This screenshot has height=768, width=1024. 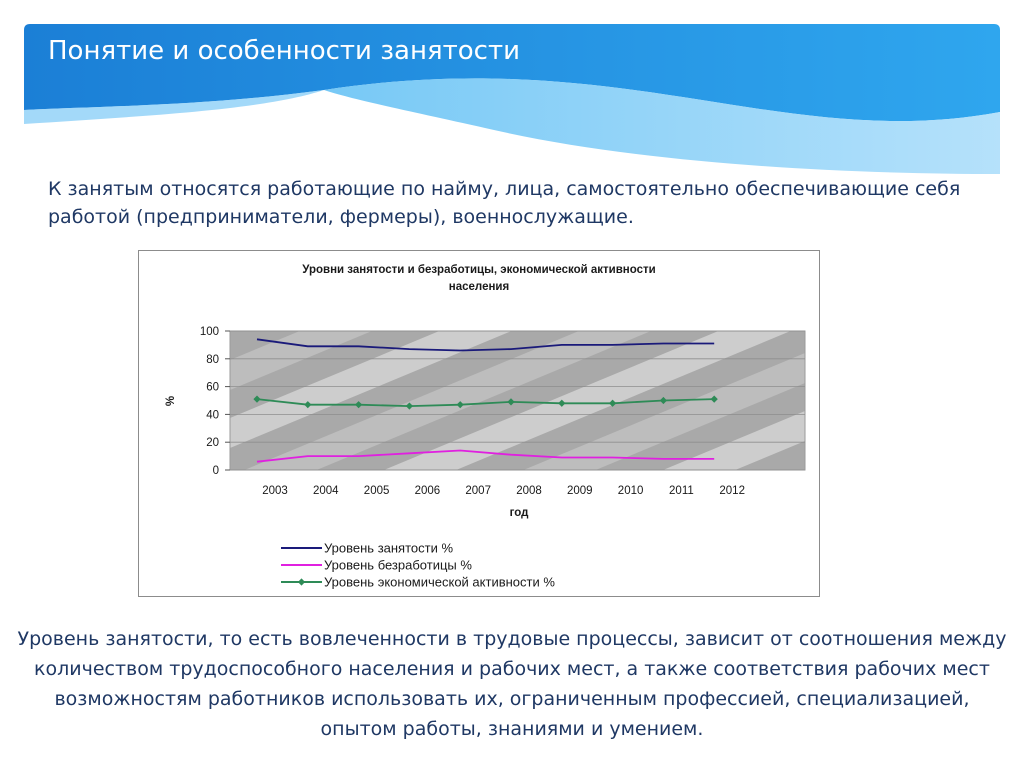 I want to click on y-tick-label: 80, so click(x=212, y=360).